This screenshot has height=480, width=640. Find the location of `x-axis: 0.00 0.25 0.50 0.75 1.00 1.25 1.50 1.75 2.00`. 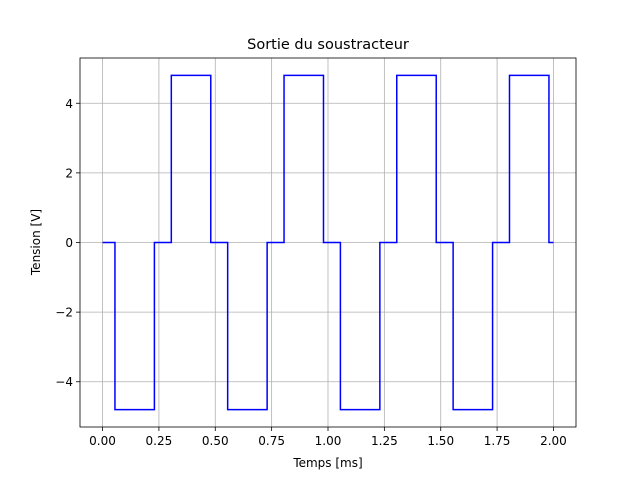

x-axis: 0.00 0.25 0.50 0.75 1.00 1.25 1.50 1.75 2.00 is located at coordinates (328, 437).